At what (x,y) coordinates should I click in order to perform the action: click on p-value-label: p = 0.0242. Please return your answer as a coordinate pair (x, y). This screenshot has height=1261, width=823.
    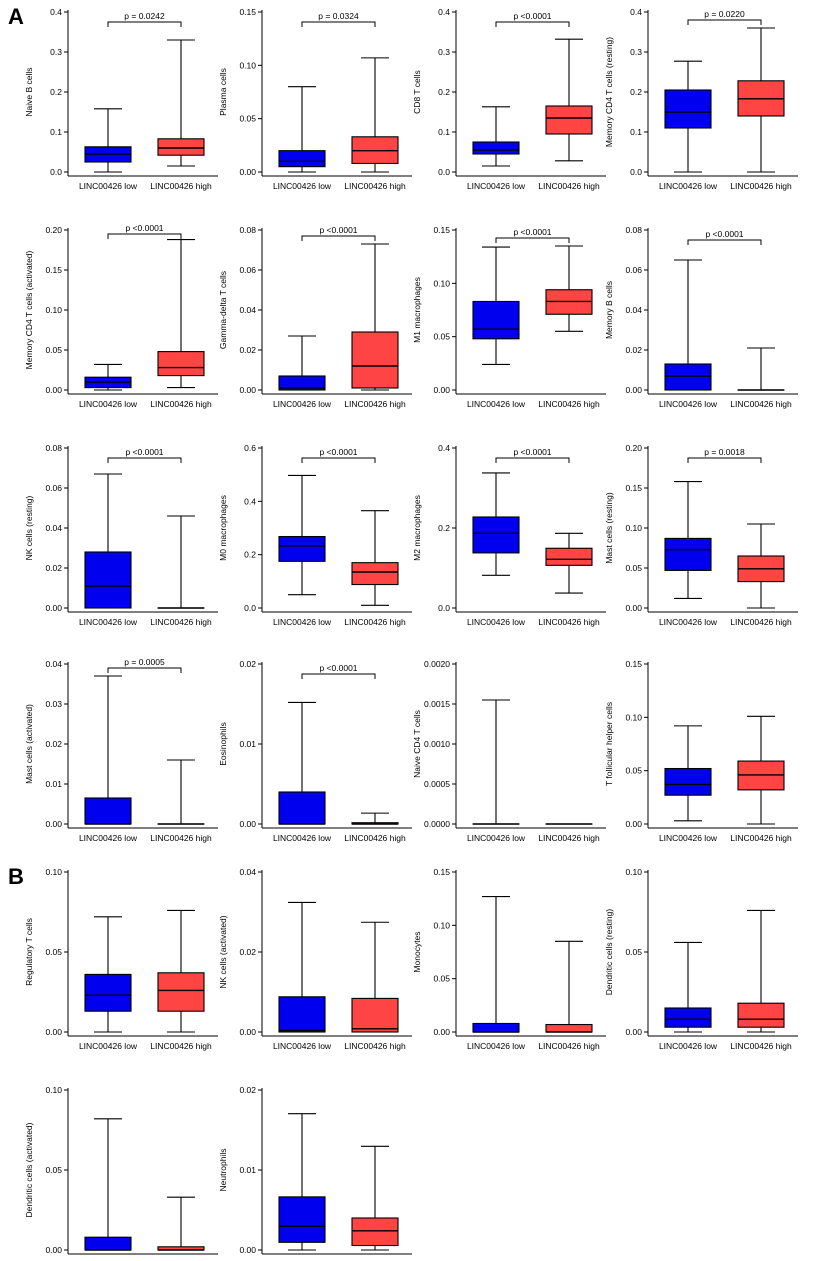
    Looking at the image, I should click on (144, 16).